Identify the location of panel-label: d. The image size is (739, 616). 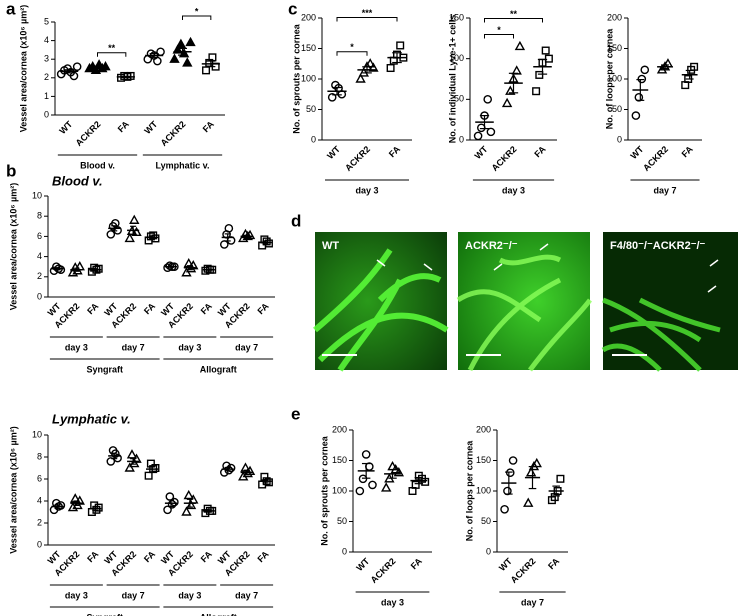
(296, 220).